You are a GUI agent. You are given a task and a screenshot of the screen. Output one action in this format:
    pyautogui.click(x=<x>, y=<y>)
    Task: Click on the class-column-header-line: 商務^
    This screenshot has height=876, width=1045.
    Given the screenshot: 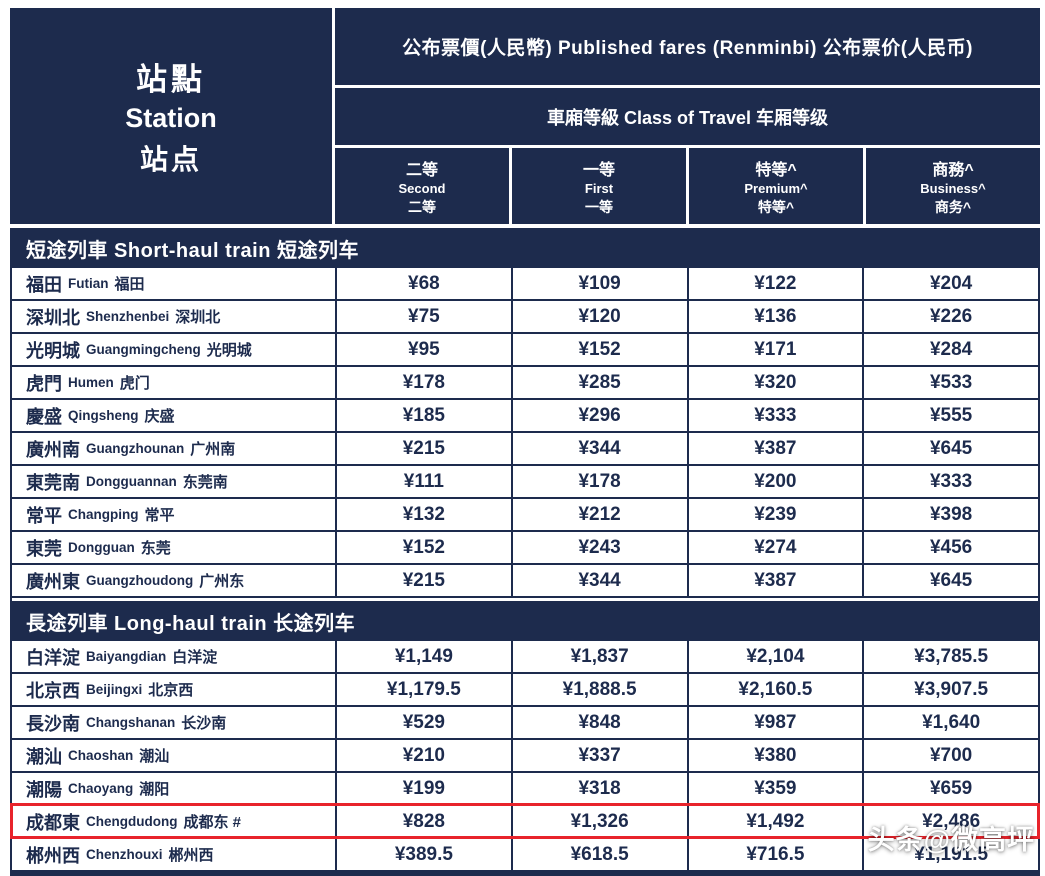 What is the action you would take?
    pyautogui.click(x=953, y=170)
    